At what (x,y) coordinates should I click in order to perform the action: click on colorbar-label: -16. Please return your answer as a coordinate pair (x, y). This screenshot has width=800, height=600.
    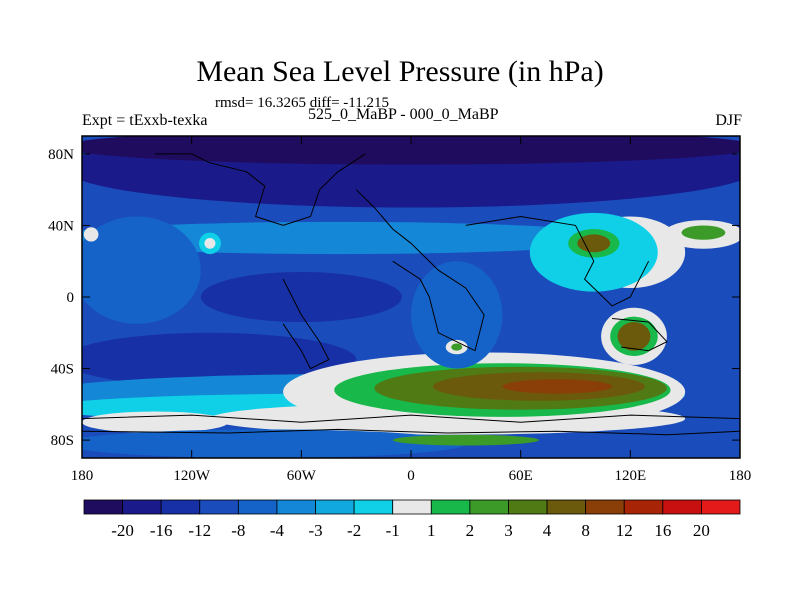
    Looking at the image, I should click on (161, 530).